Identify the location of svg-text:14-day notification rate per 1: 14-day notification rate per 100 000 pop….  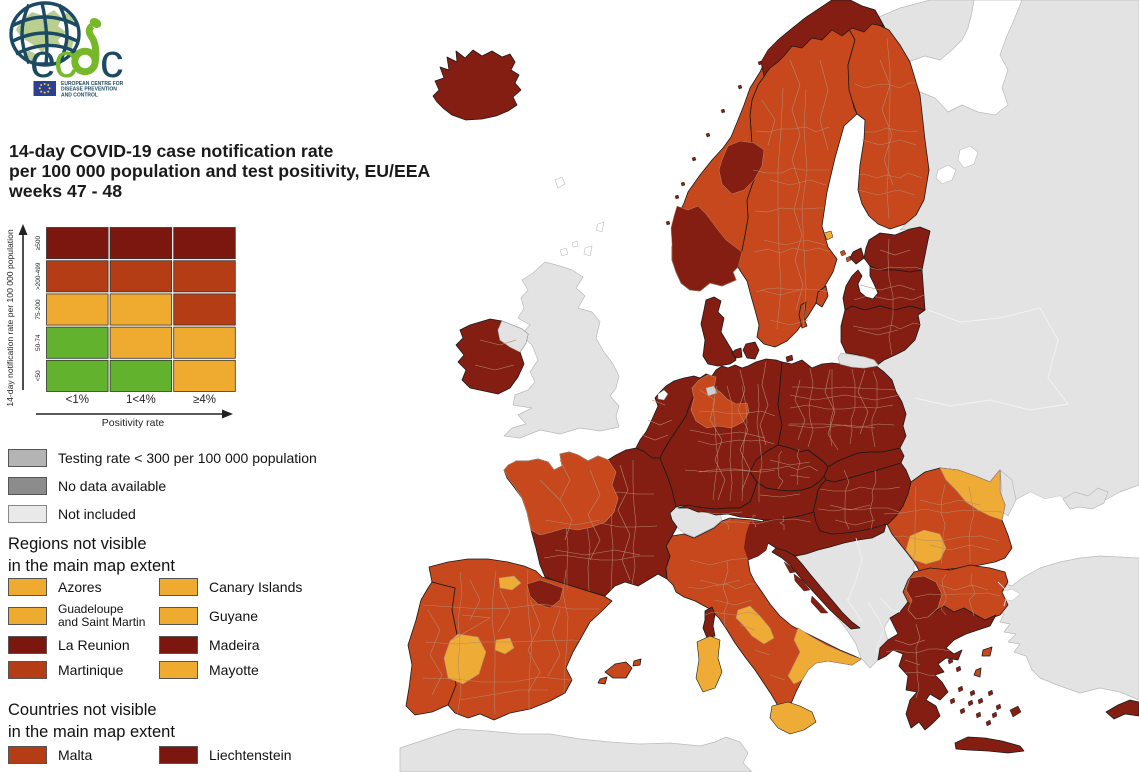
(10, 317).